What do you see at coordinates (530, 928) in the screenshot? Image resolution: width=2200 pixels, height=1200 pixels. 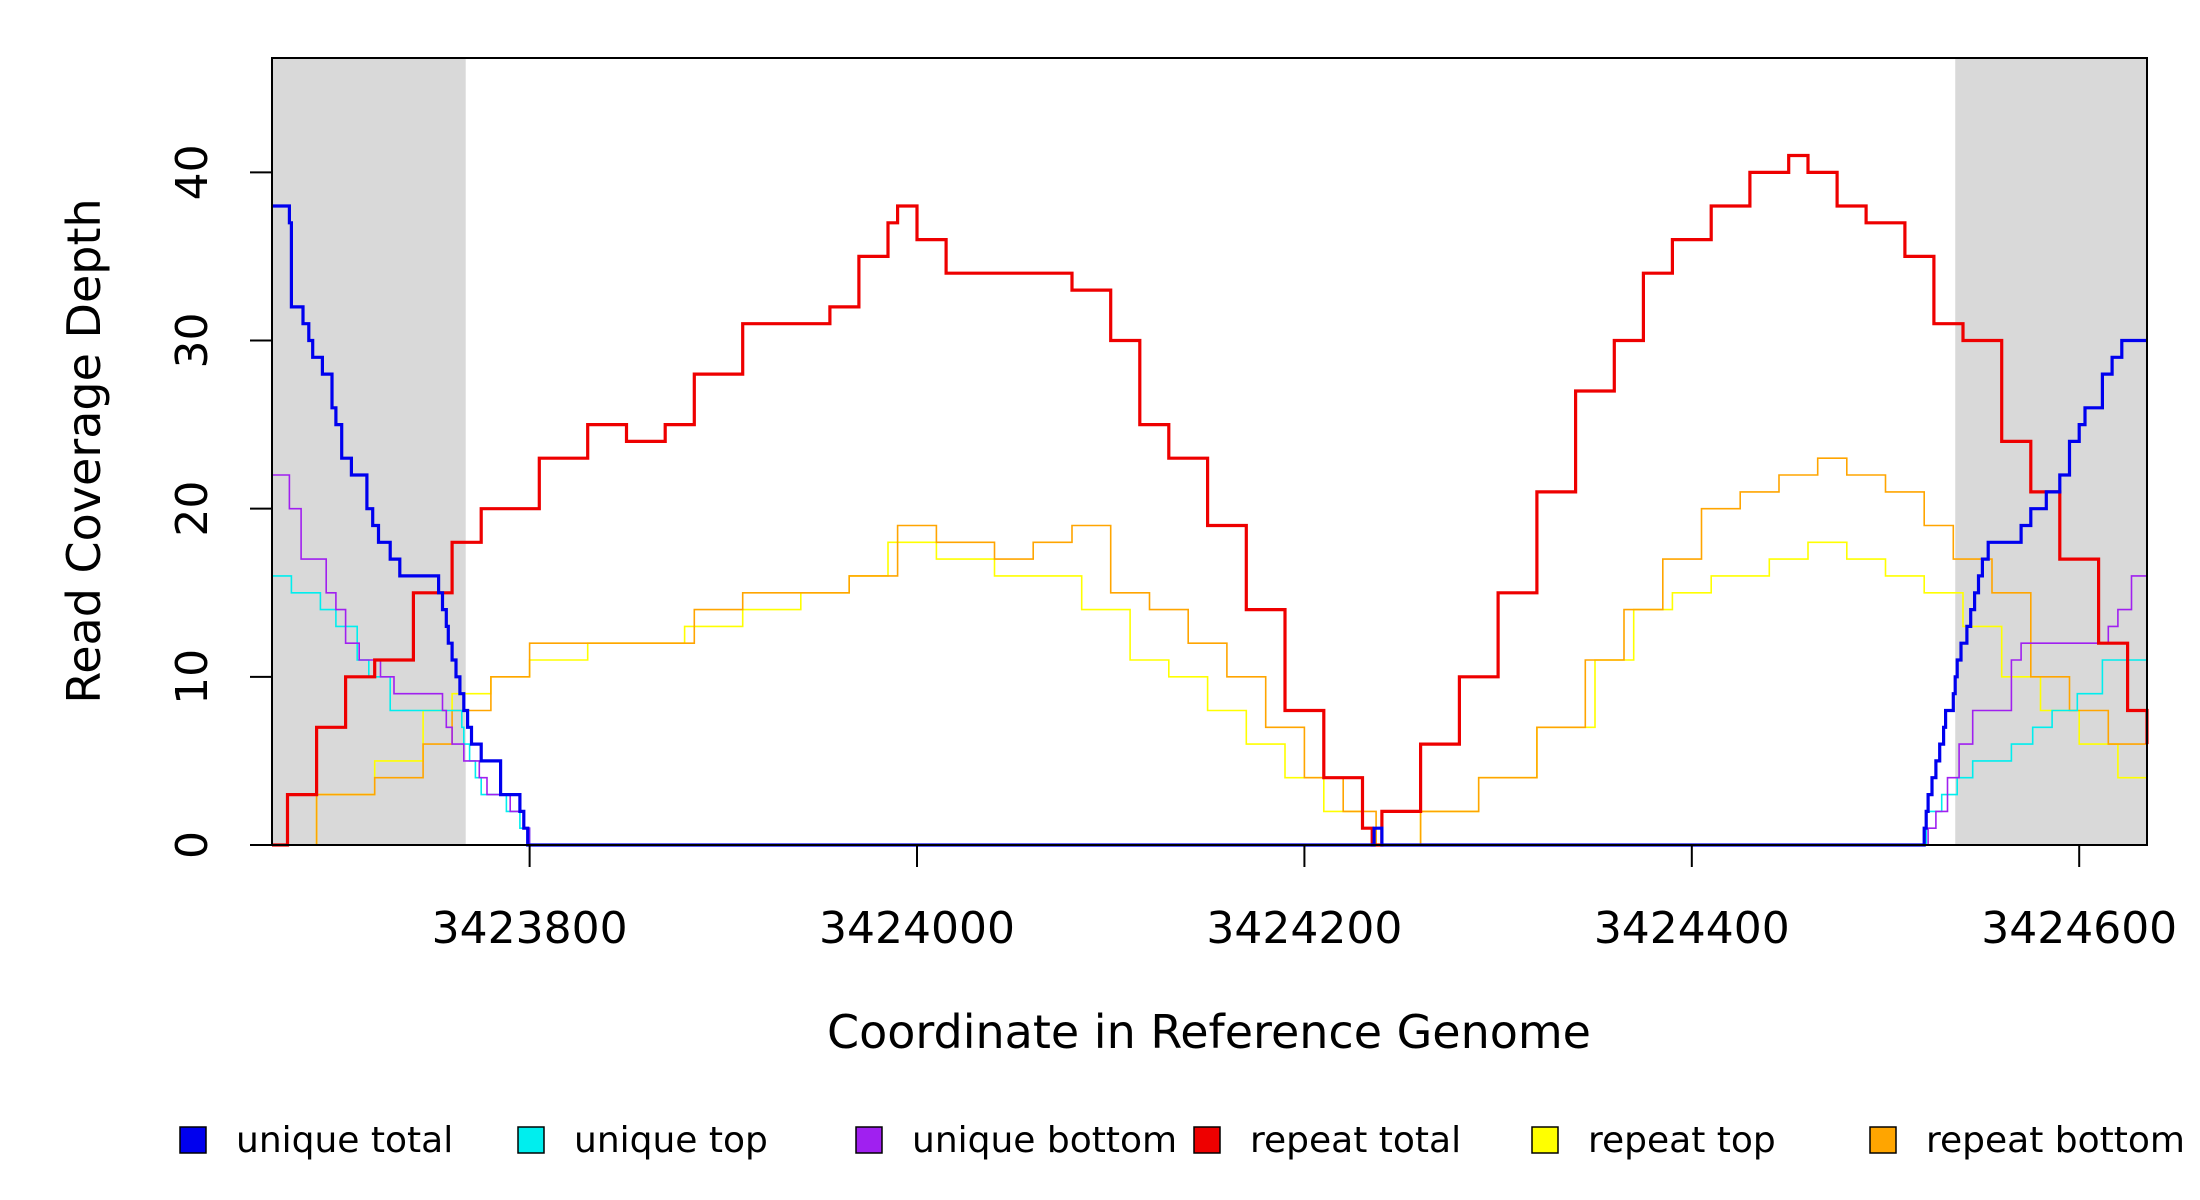 I see `x-tick-label: 3423800` at bounding box center [530, 928].